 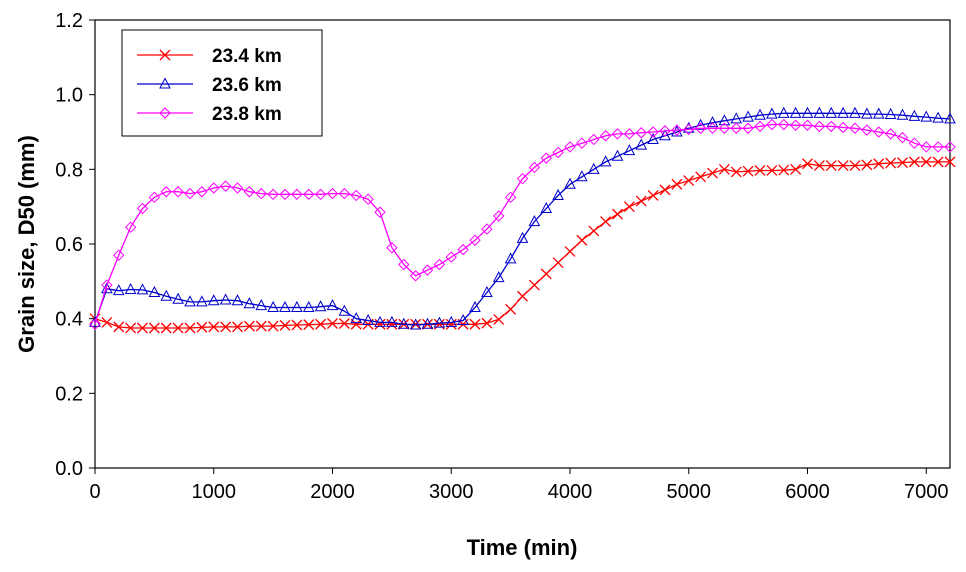 I want to click on x-tick-label: 3000, so click(x=451, y=492).